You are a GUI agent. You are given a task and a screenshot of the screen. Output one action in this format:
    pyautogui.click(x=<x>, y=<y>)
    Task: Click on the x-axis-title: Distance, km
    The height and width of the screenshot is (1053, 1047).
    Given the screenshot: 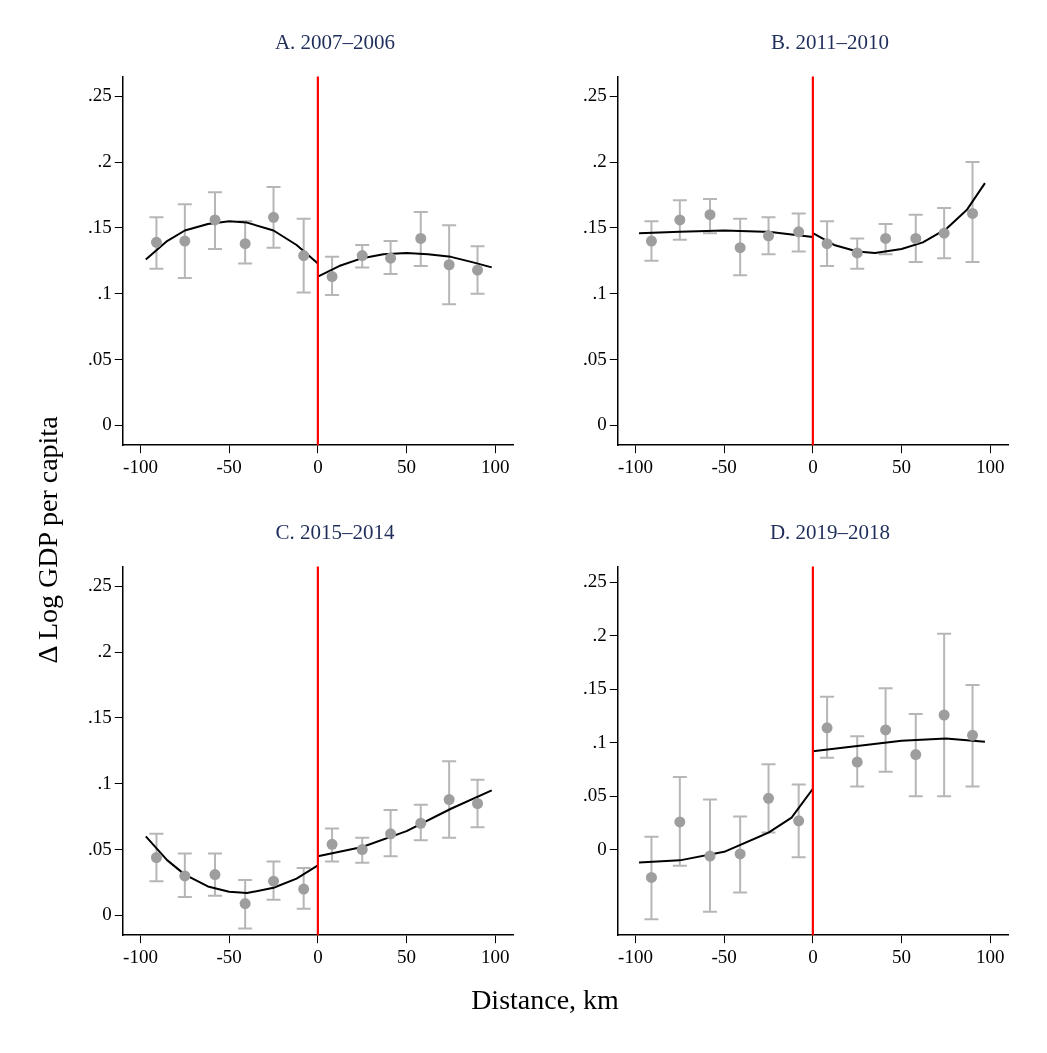 What is the action you would take?
    pyautogui.click(x=545, y=1000)
    